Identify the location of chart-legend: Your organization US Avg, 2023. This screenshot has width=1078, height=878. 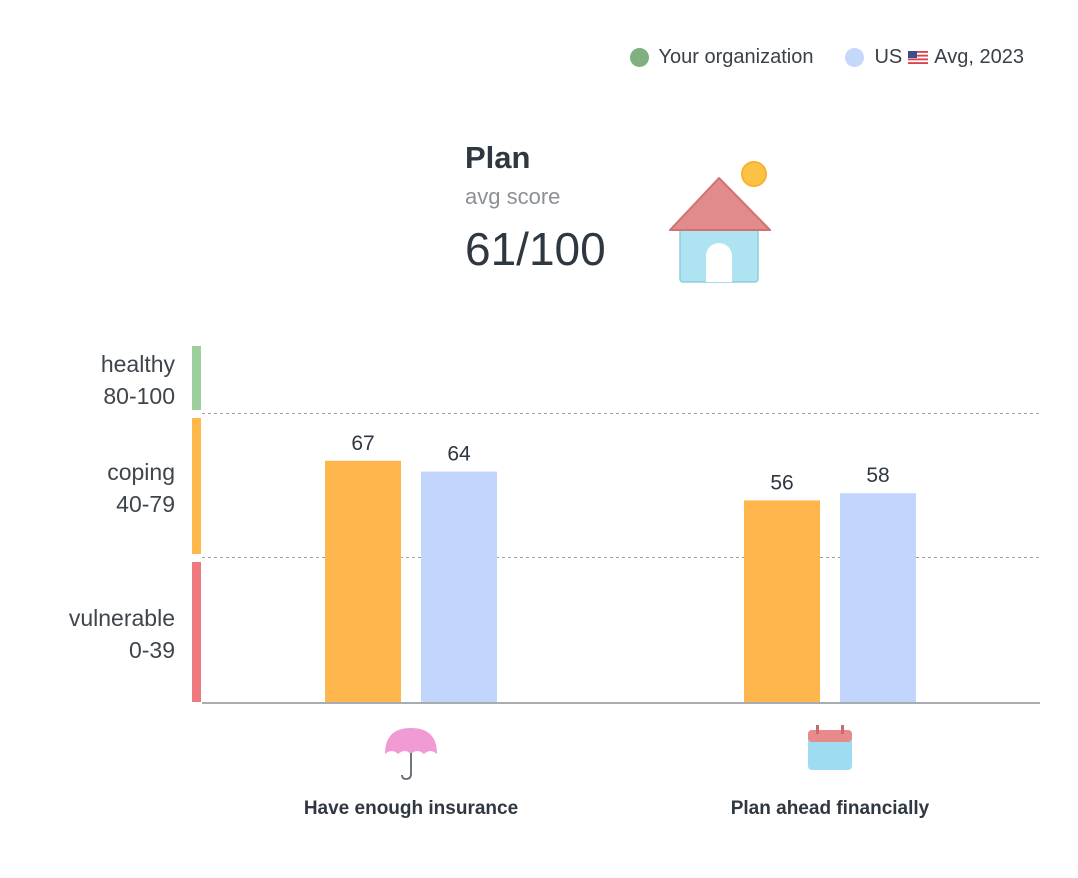
(811, 57).